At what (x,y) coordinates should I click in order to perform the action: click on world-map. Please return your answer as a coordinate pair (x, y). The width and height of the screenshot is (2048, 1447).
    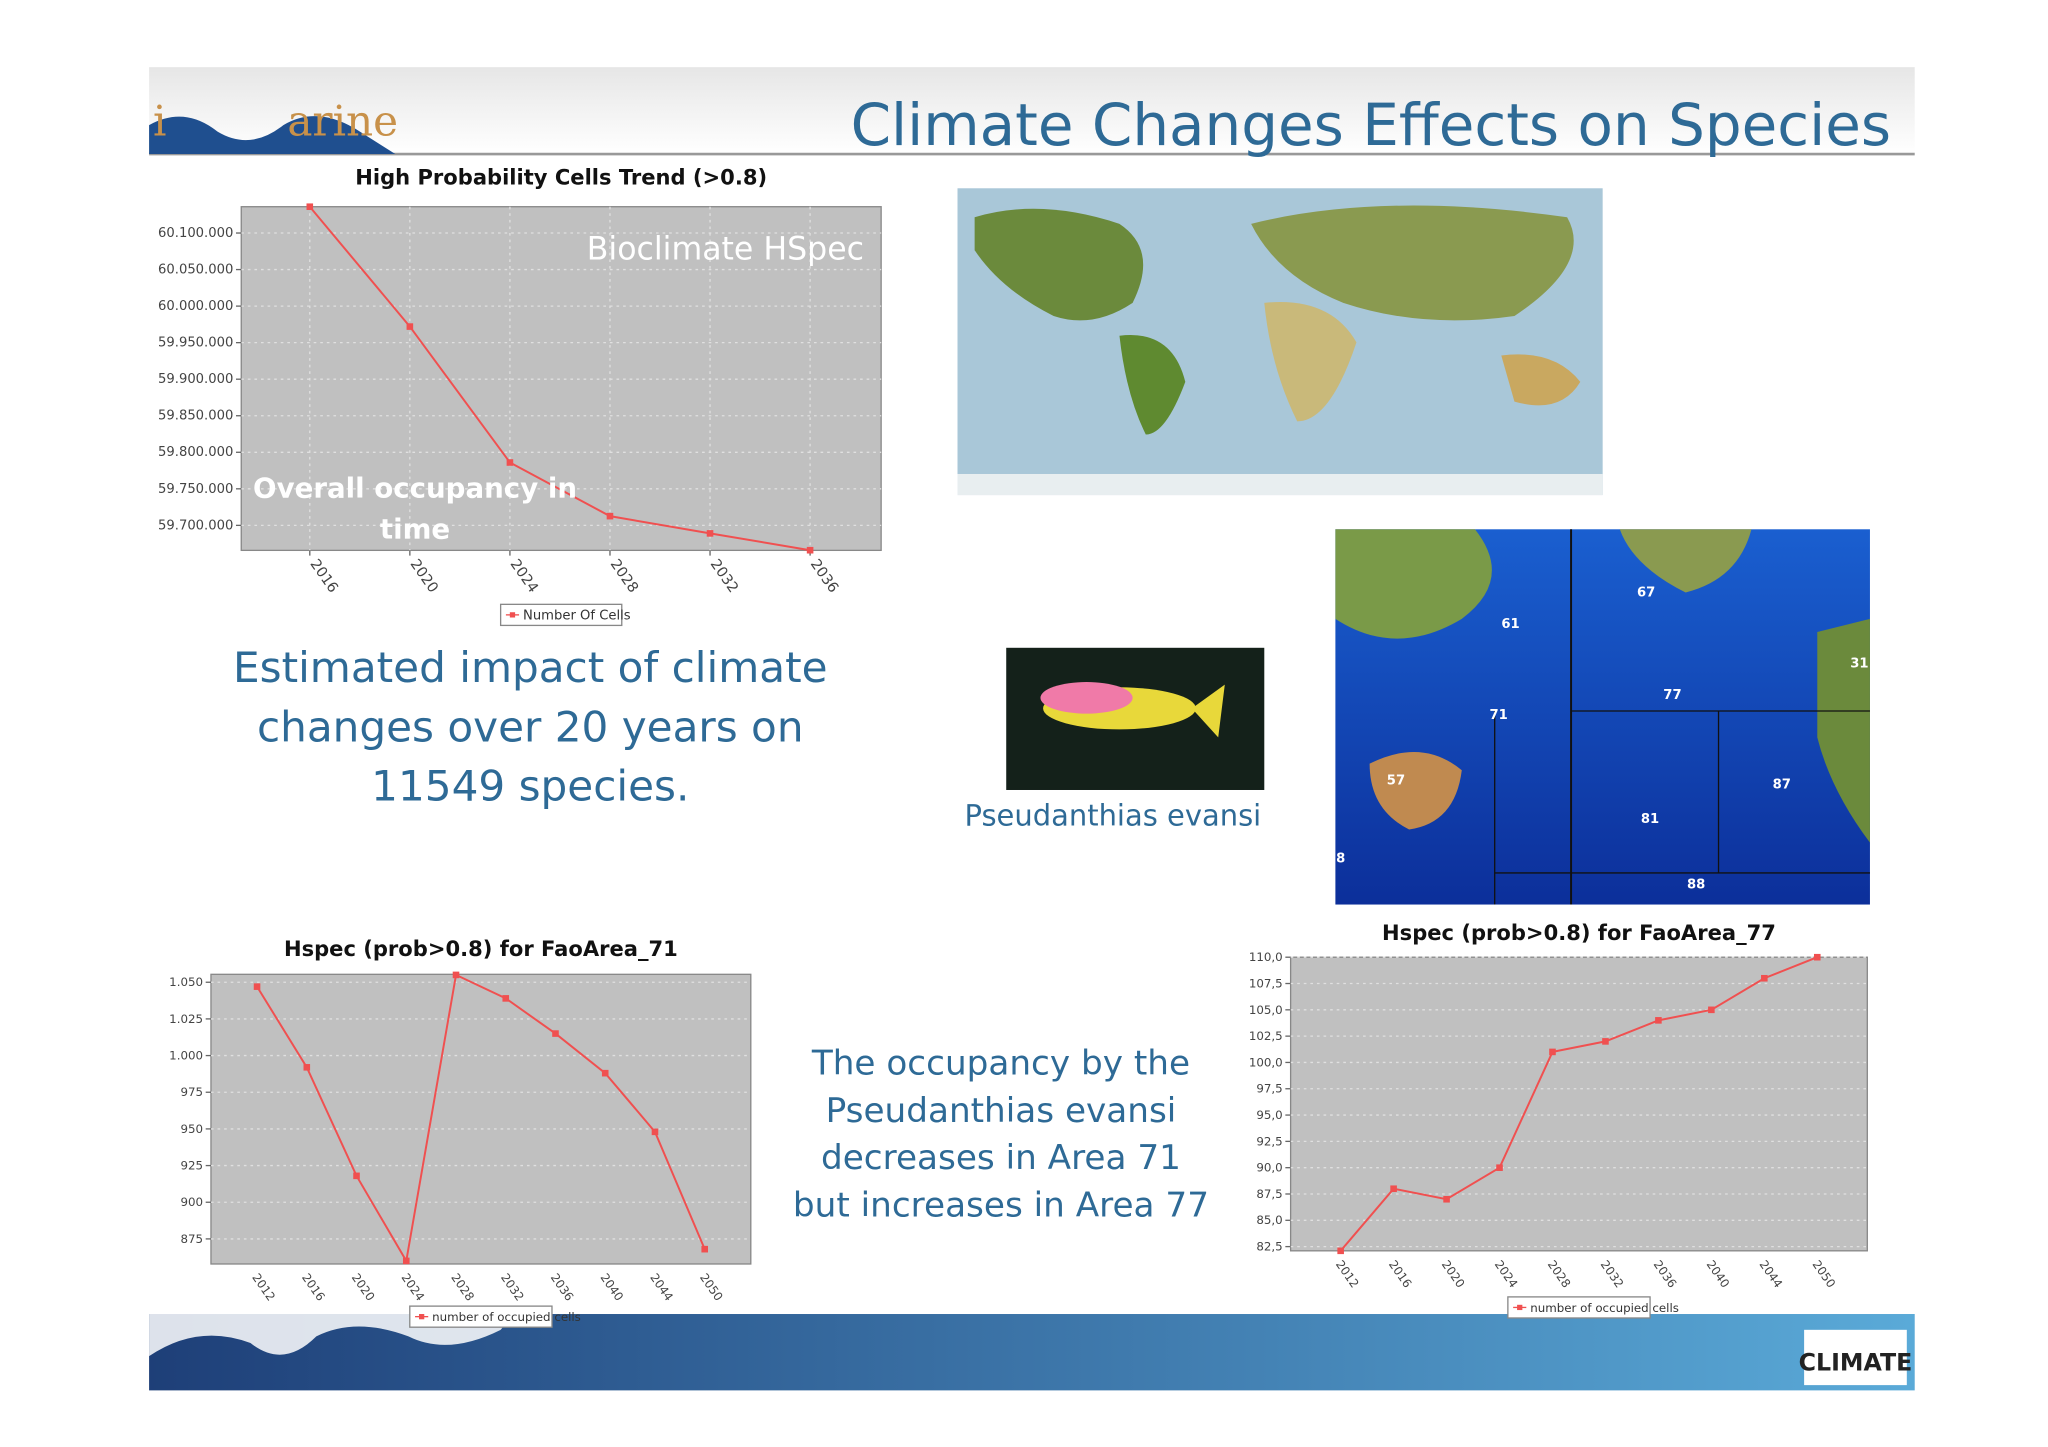
    Looking at the image, I should click on (1280, 342).